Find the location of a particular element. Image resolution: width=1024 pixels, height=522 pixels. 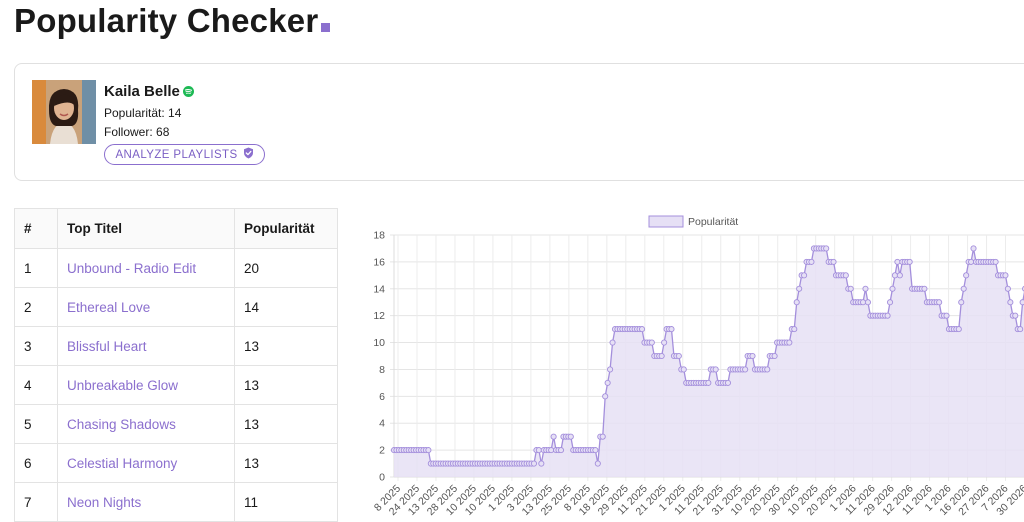

track-title-link: Neon Nights is located at coordinates (146, 502).